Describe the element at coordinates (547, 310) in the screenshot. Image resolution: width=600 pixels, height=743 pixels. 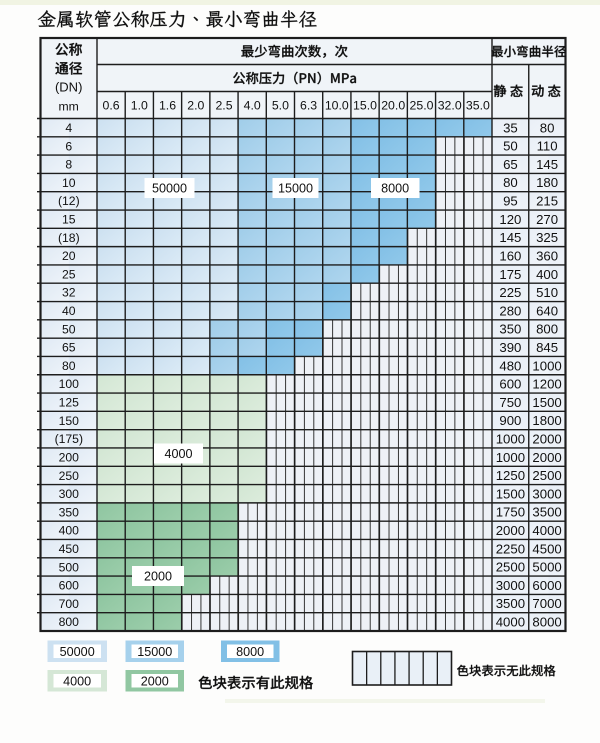
I see `svg-text: 640` at that location.